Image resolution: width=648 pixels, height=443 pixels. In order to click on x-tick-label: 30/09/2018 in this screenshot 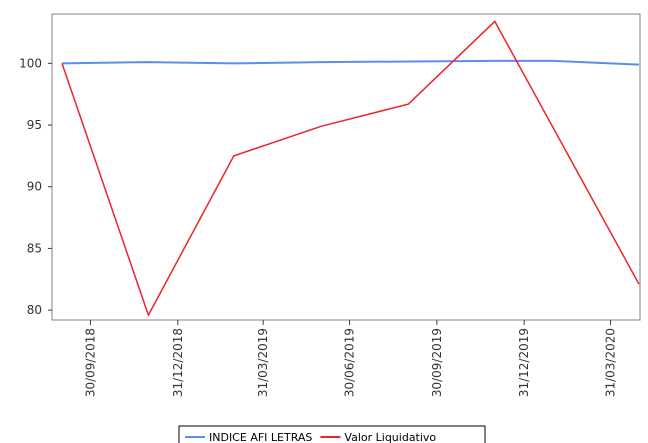, I will do `click(90, 362)`.